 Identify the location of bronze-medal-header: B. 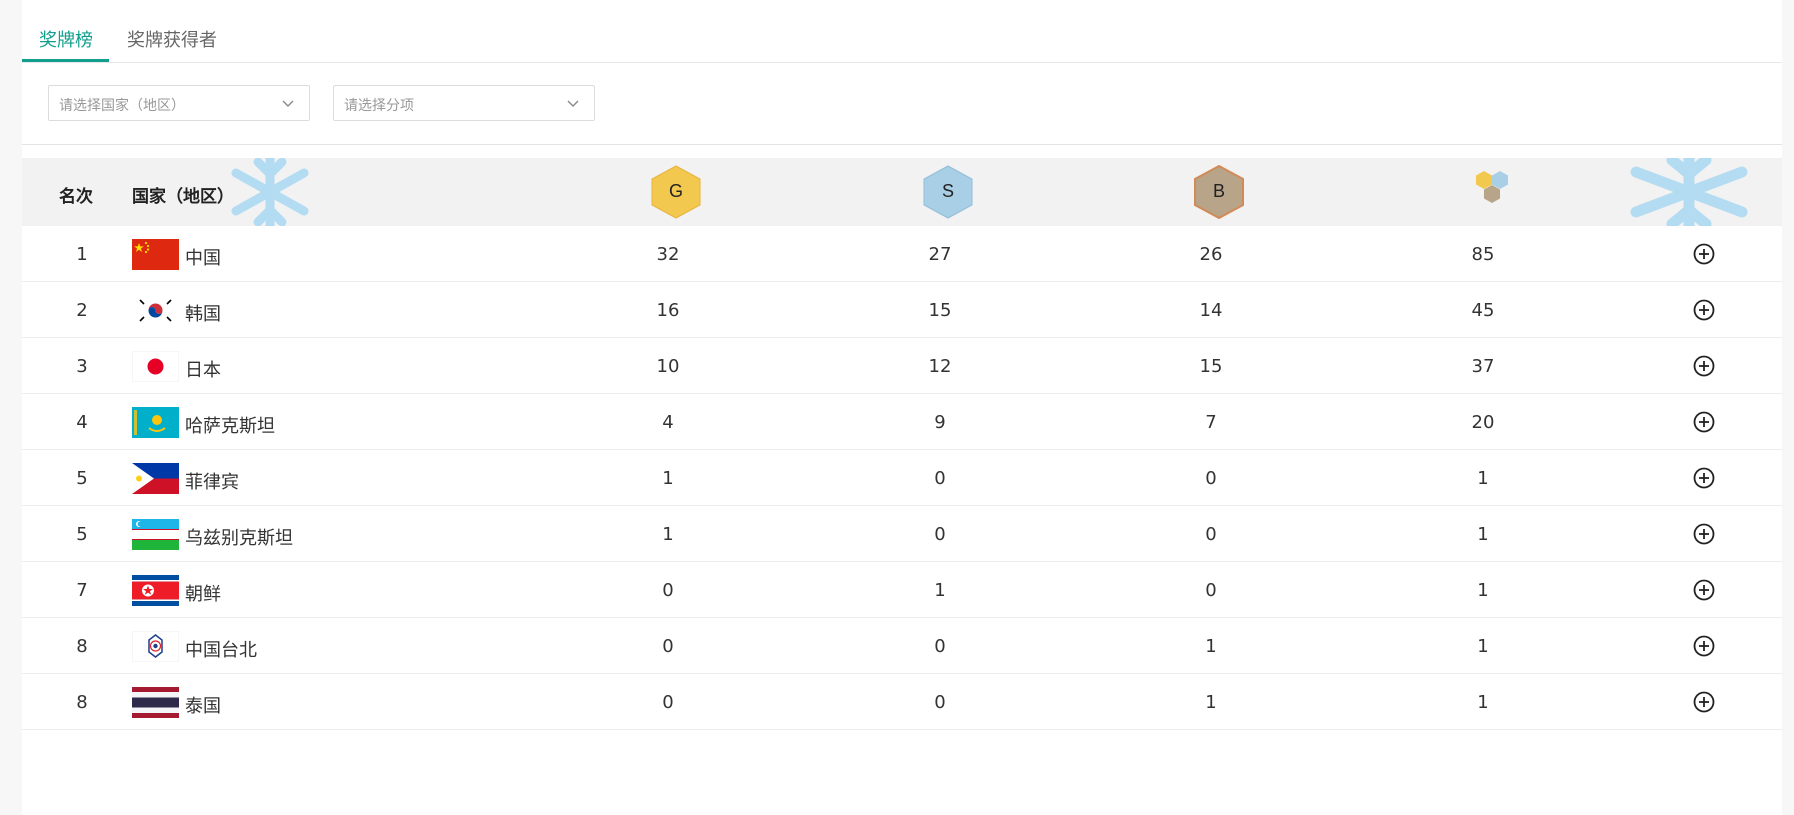
(1219, 192).